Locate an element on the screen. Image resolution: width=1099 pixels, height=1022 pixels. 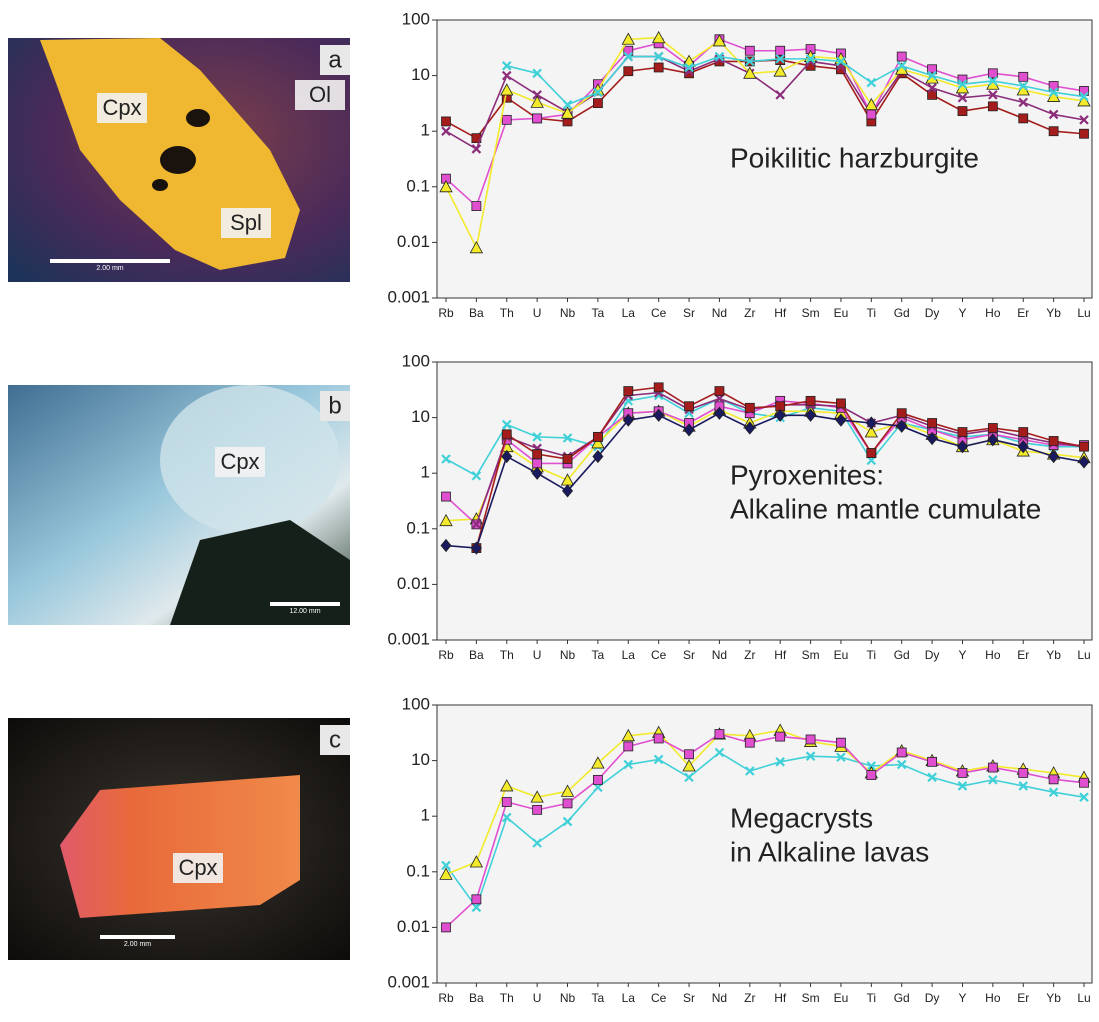
y-tick-label: 0.1 is located at coordinates (418, 185).